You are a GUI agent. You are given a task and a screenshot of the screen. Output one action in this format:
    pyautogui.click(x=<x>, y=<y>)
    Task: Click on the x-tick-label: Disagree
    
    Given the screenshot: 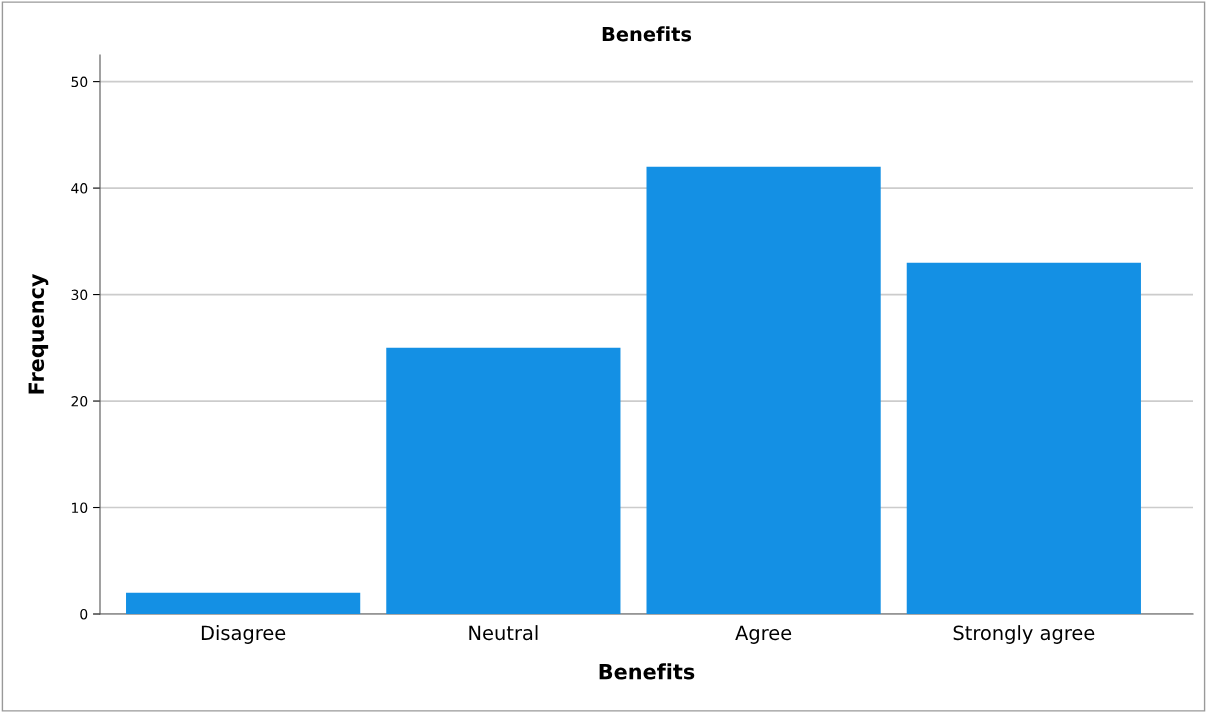 What is the action you would take?
    pyautogui.click(x=243, y=634)
    